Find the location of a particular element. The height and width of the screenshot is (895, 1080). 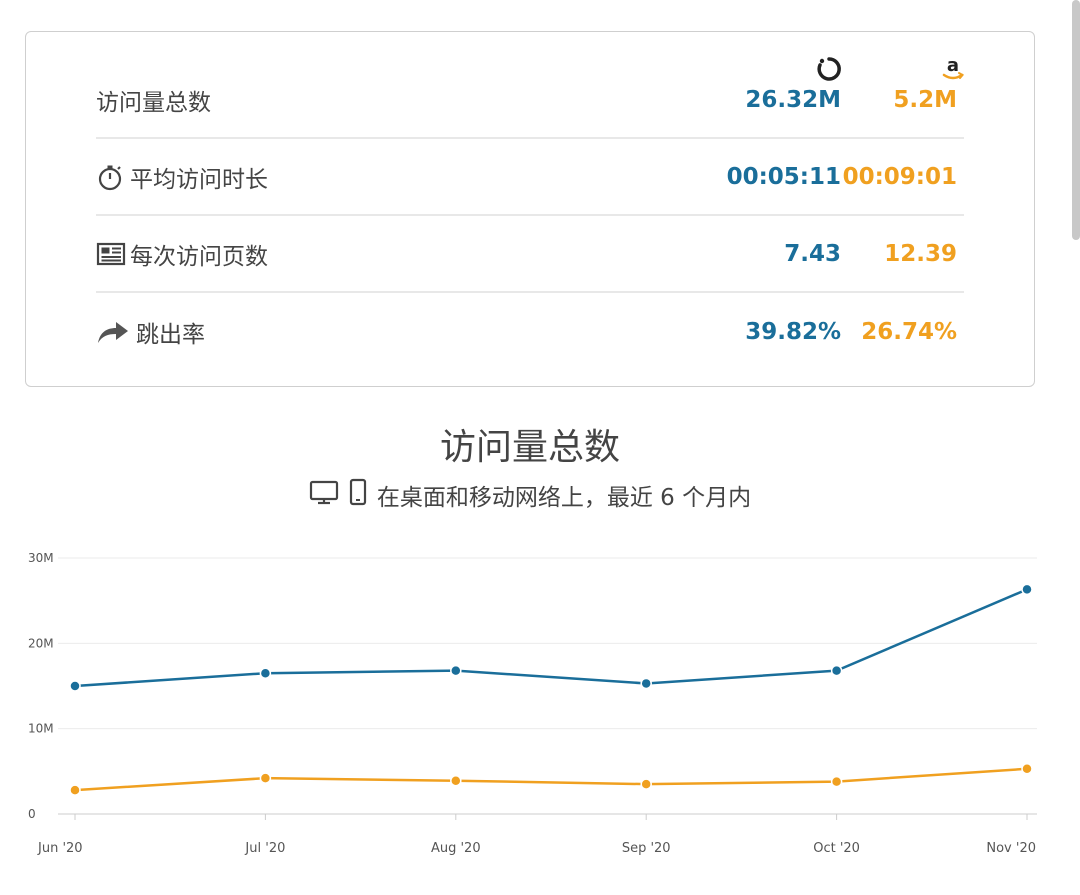

metric-row-pages-per-visit: 每次访问页数 7.43 12.39 is located at coordinates (530, 254).